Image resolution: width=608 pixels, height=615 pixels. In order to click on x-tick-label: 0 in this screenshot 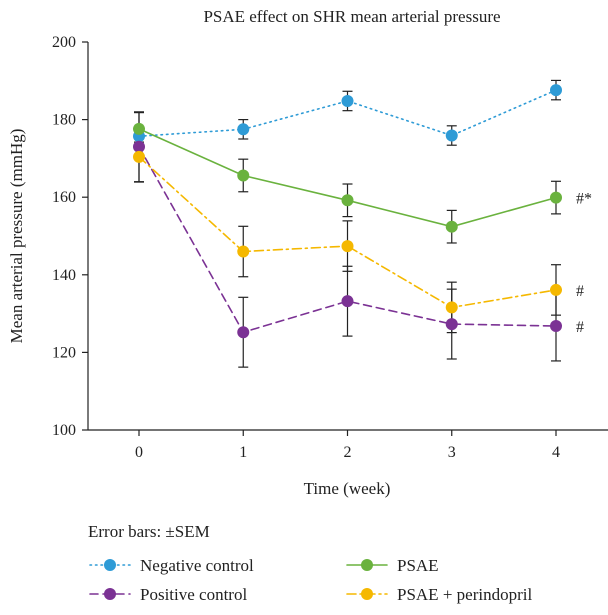, I will do `click(139, 452)`.